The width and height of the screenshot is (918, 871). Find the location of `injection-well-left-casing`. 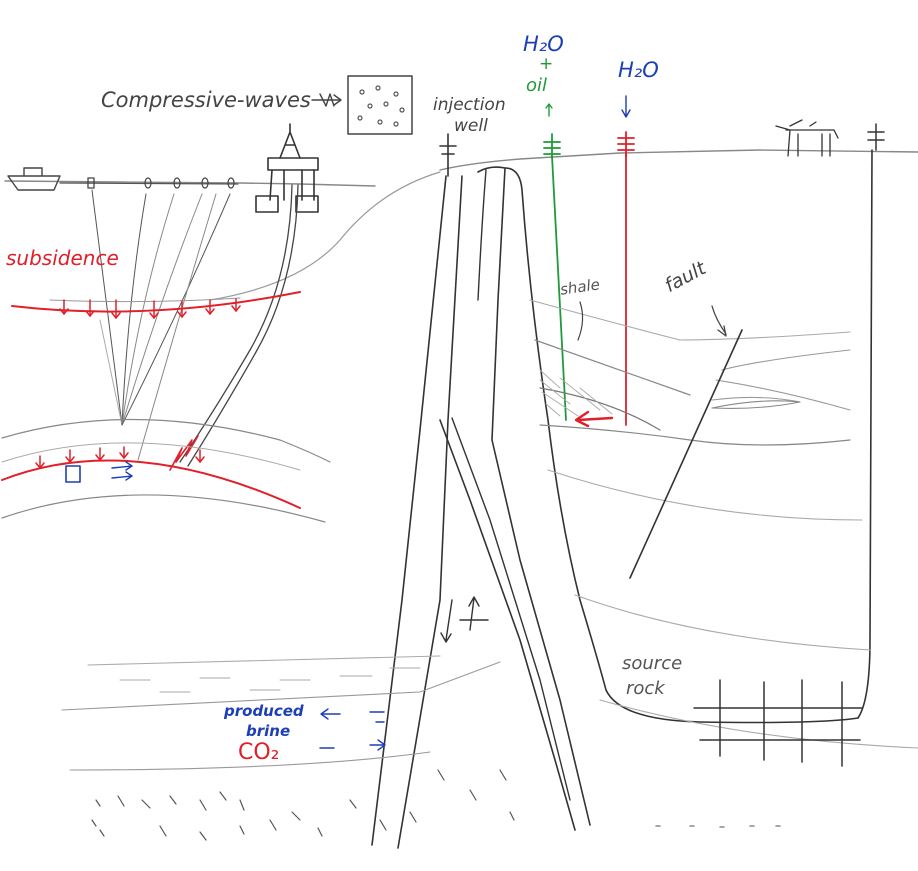

injection-well-left-casing is located at coordinates (409, 510).